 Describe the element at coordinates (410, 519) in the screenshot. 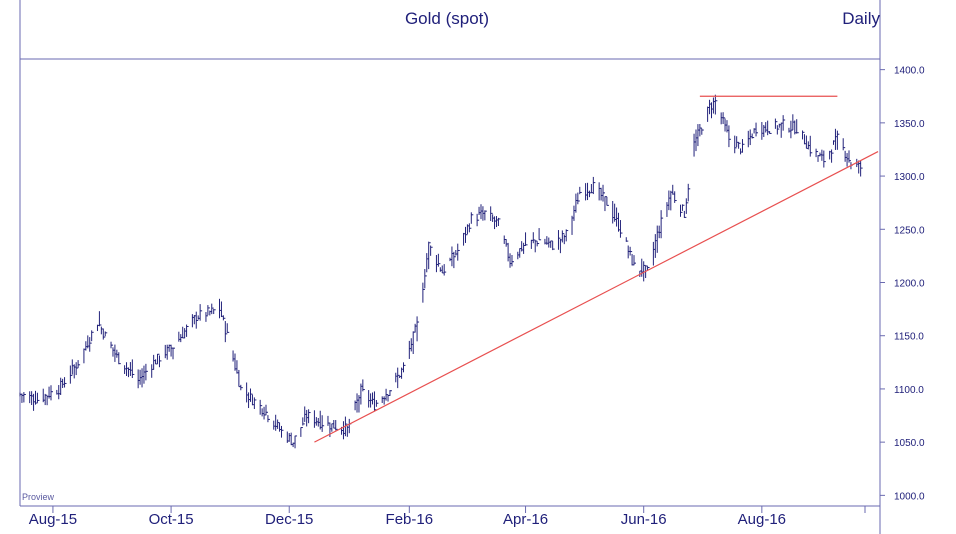

I see `x-tick-label: Feb-16` at that location.